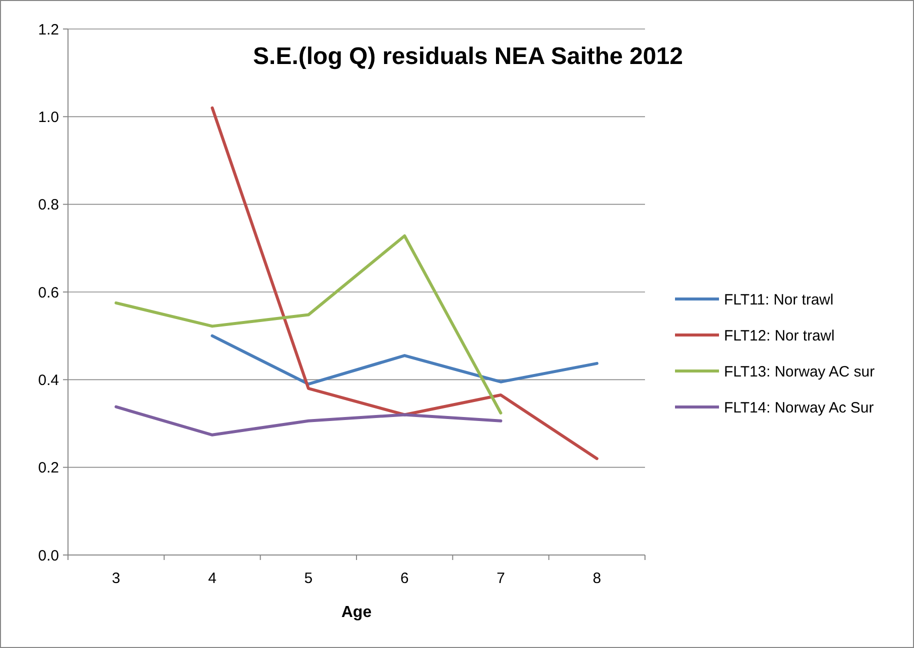 The height and width of the screenshot is (648, 914). What do you see at coordinates (779, 335) in the screenshot?
I see `legend-label: FLT12: Nor trawl` at bounding box center [779, 335].